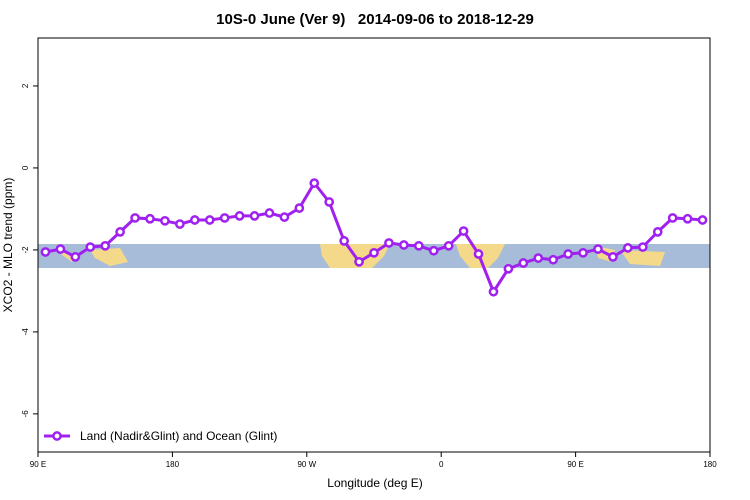 This screenshot has width=750, height=500. What do you see at coordinates (25, 250) in the screenshot?
I see `y-tick-label: -2` at bounding box center [25, 250].